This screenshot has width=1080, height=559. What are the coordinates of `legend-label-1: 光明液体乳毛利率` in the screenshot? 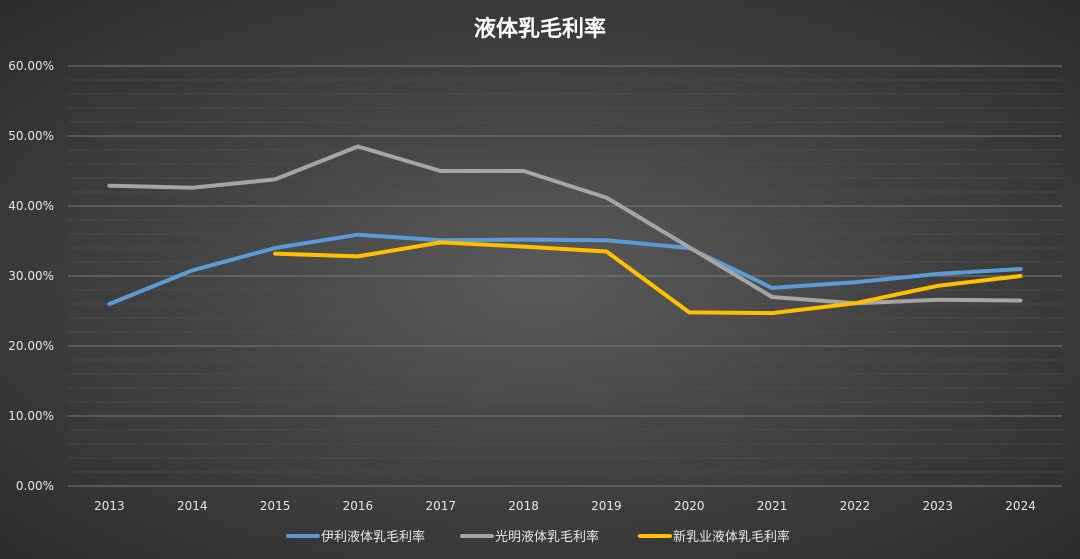 It's located at (547, 537).